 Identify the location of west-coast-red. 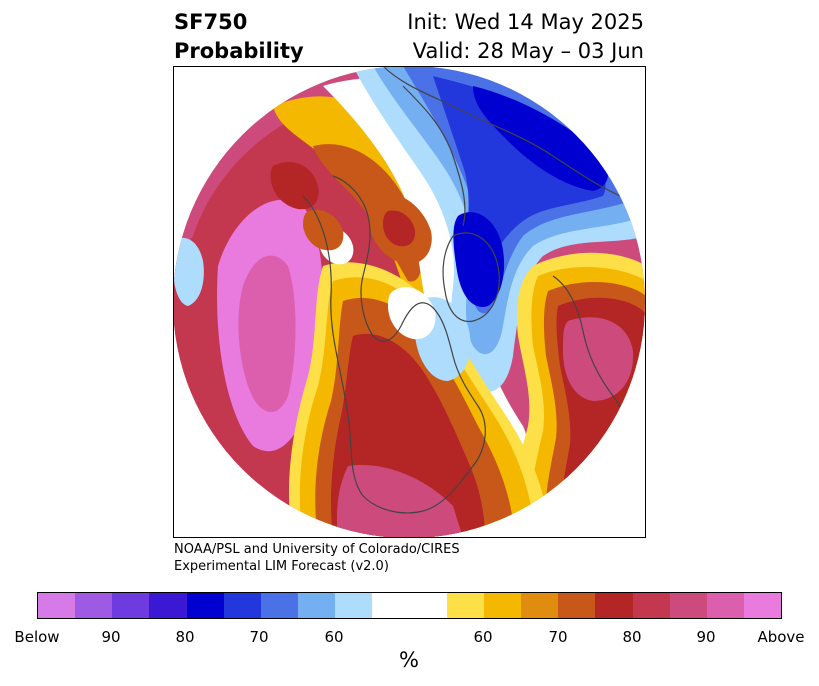
(294, 186).